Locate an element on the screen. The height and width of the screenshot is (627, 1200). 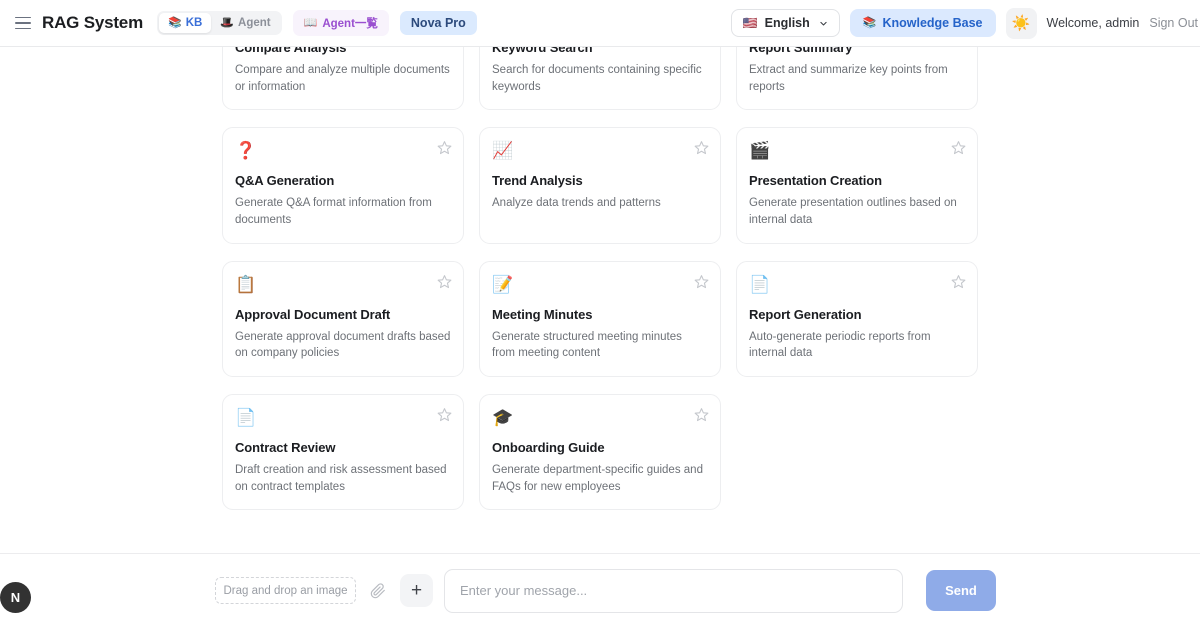
book-icon: 📖 is located at coordinates (310, 22).